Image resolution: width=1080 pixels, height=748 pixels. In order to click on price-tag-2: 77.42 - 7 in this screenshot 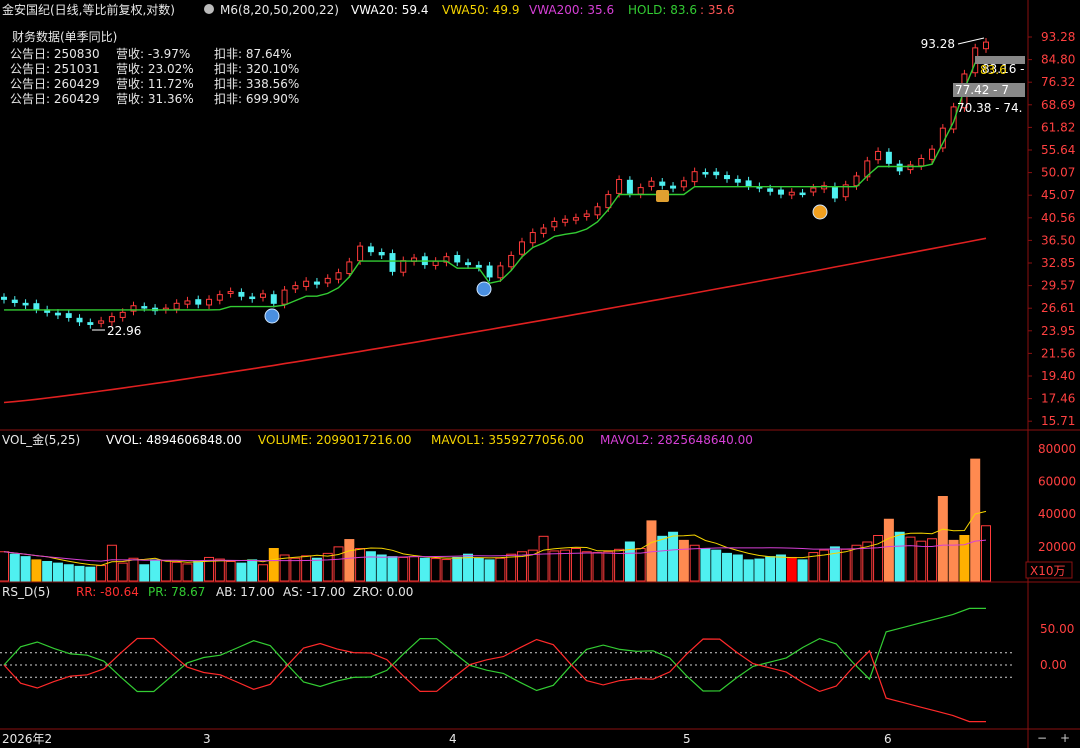, I will do `click(982, 90)`.